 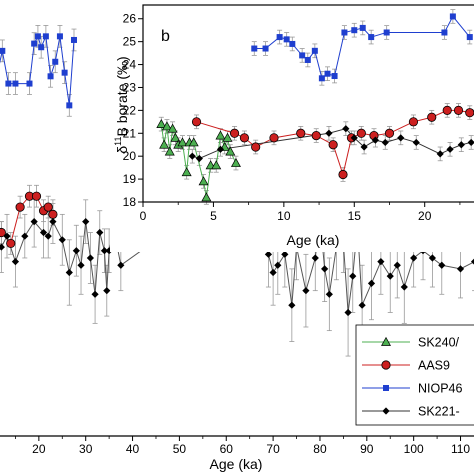 I want to click on inset-panel-label: b, so click(x=165, y=36).